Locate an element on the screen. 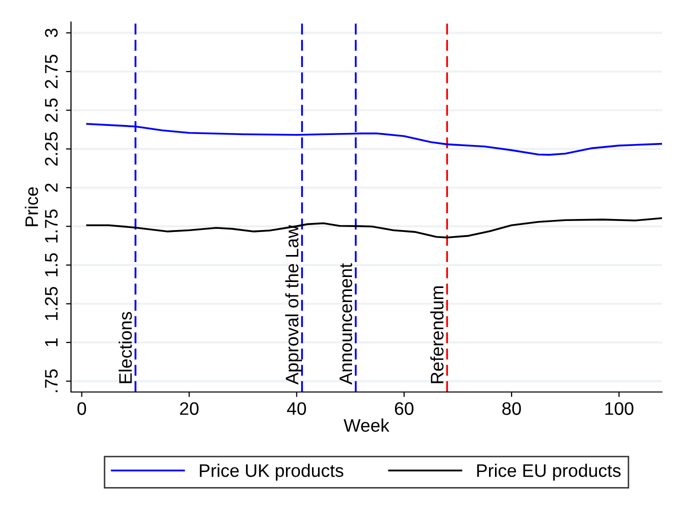 Image resolution: width=688 pixels, height=505 pixels. x-tick-label: 80 is located at coordinates (511, 408).